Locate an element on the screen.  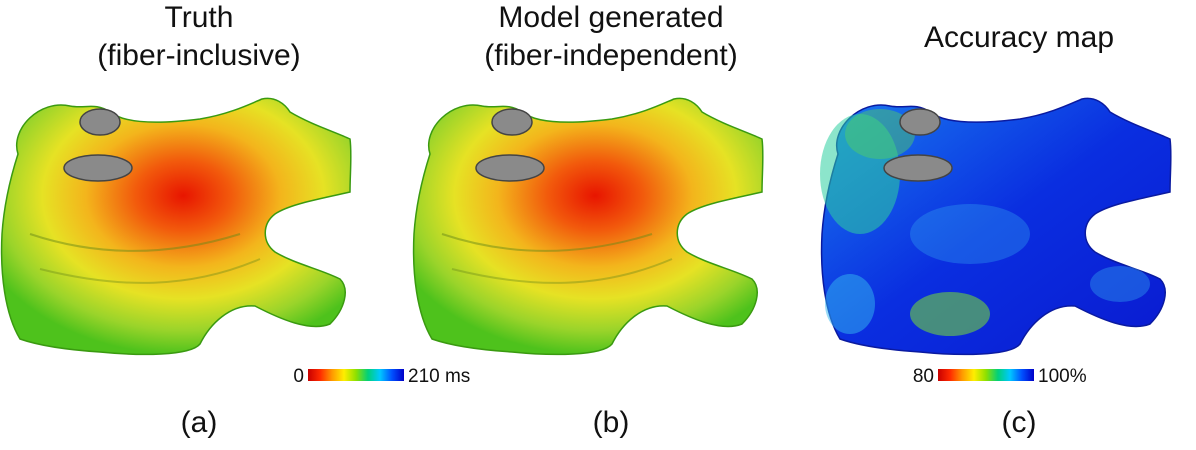
panel-caption: (b) is located at coordinates (611, 422).